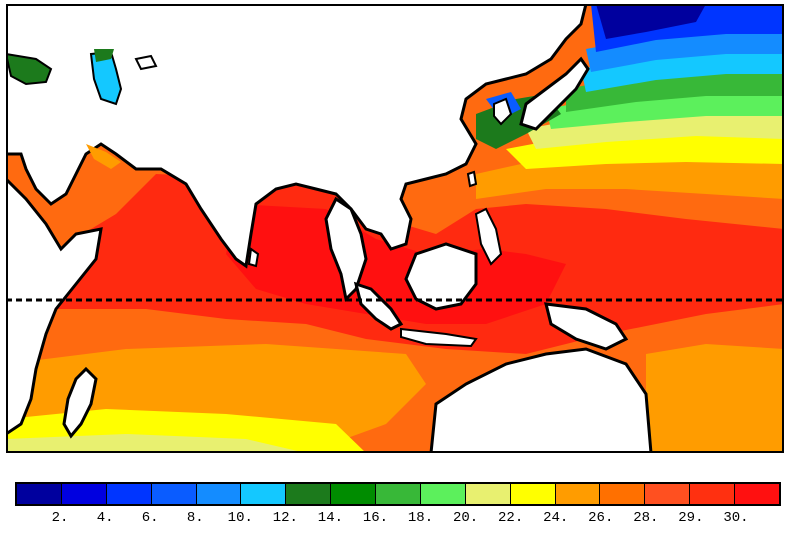 The image size is (797, 539). What do you see at coordinates (396, 264) in the screenshot?
I see `hot-core-region` at bounding box center [396, 264].